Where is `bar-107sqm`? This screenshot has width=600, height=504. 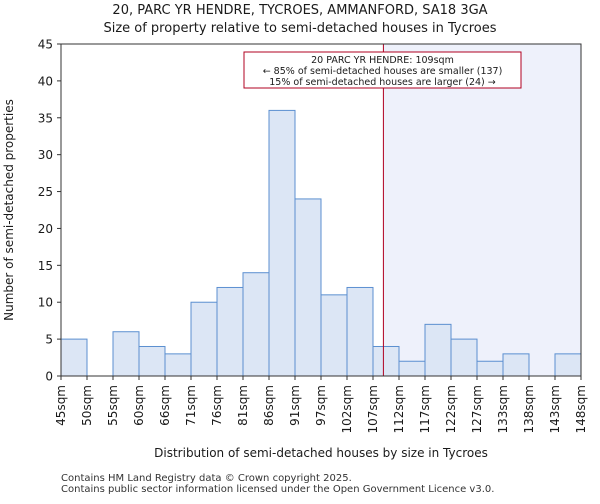 bar-107sqm is located at coordinates (386, 361).